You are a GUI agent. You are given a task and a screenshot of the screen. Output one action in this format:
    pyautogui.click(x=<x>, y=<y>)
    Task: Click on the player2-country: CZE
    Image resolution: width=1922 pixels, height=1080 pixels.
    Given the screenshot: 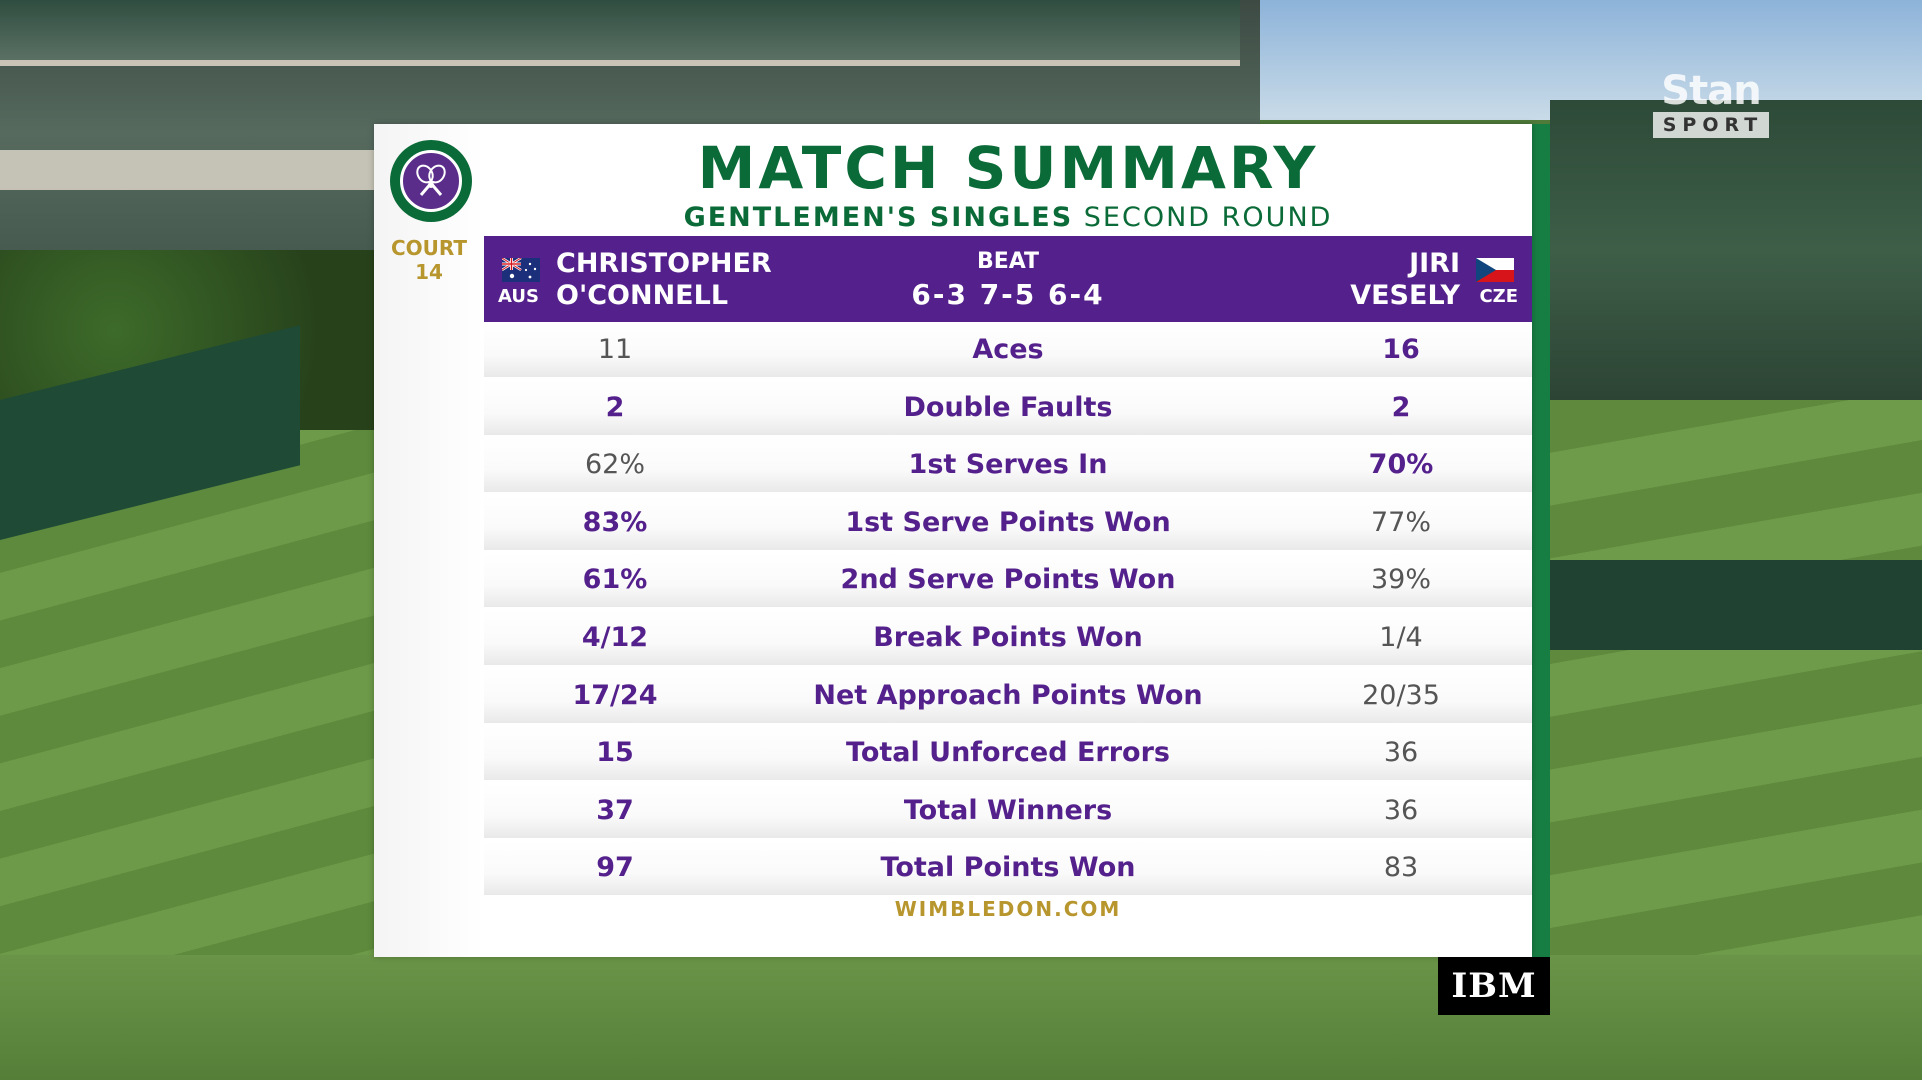 What is the action you would take?
    pyautogui.click(x=1498, y=296)
    